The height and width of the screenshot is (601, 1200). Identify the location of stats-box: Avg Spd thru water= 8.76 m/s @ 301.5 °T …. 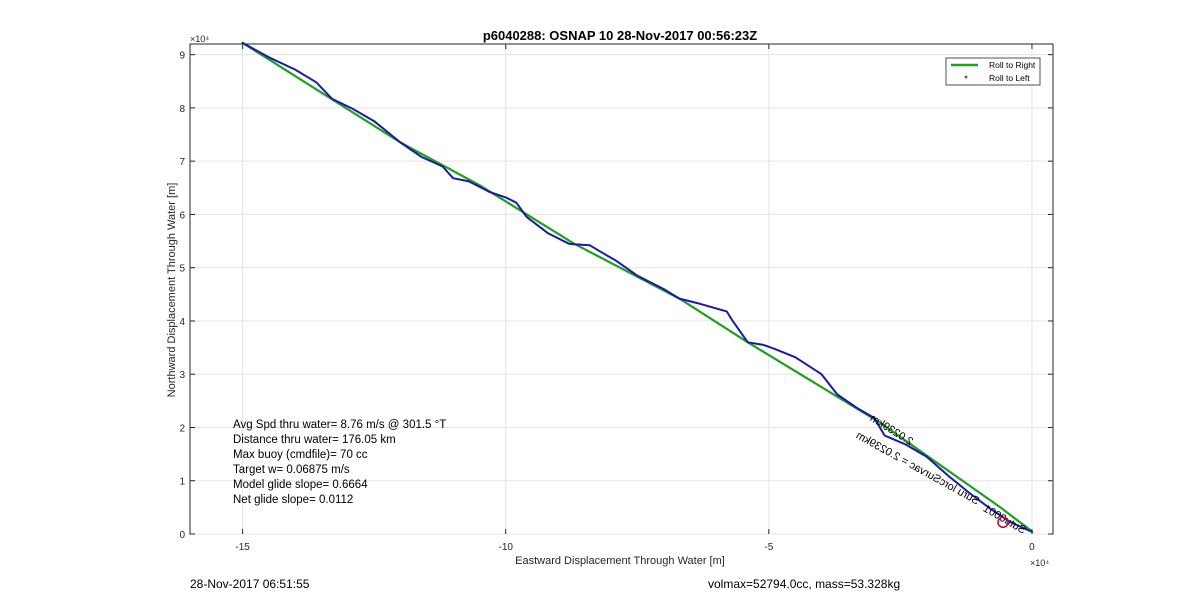
(339, 462).